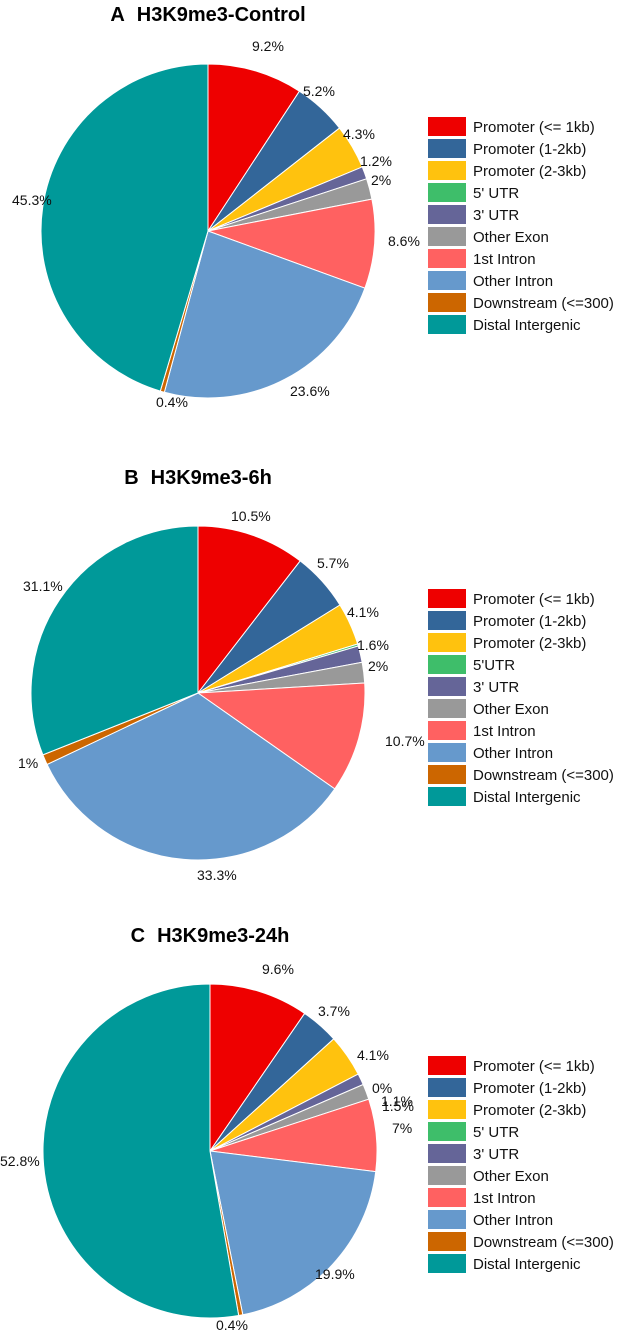 This screenshot has height=1339, width=641. Describe the element at coordinates (43, 586) in the screenshot. I see `slice-label-distal-intergenic: 31.1%` at that location.